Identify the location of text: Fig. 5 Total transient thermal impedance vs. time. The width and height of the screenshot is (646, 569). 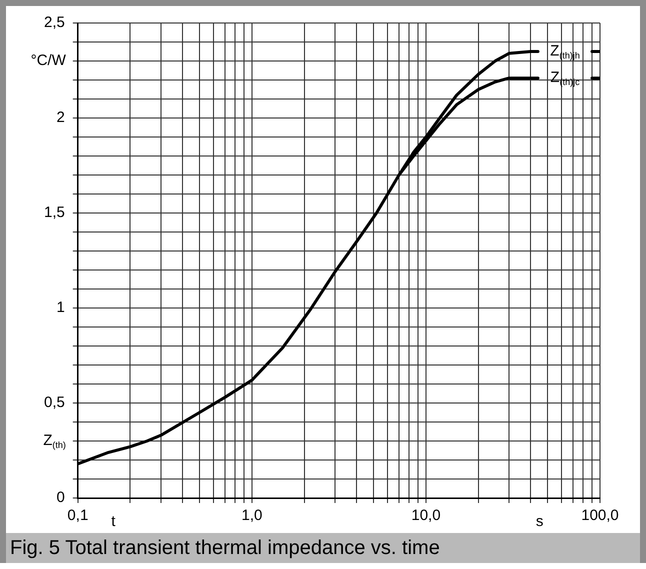
(323, 548).